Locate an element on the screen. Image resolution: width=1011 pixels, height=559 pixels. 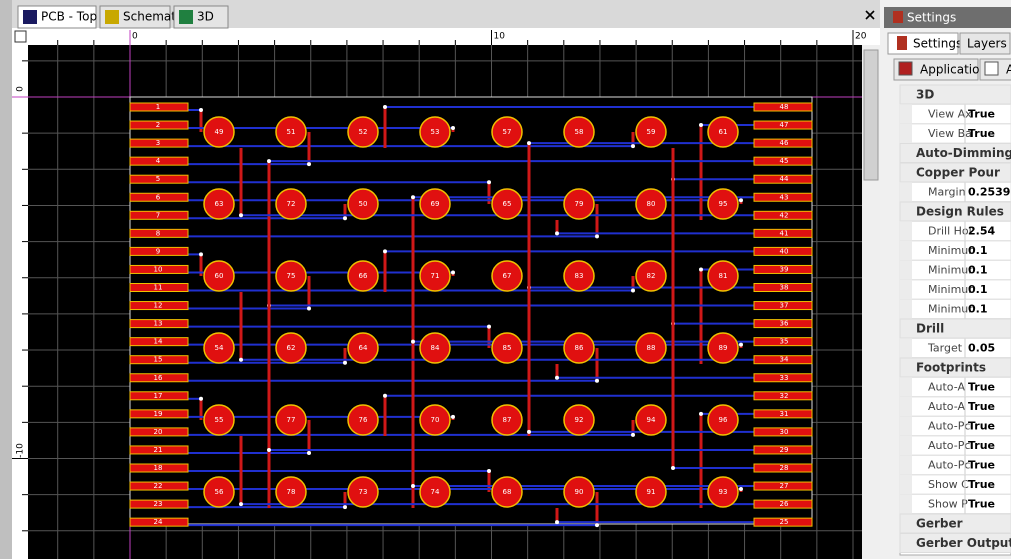
pad-label: 47 is located at coordinates (784, 125).